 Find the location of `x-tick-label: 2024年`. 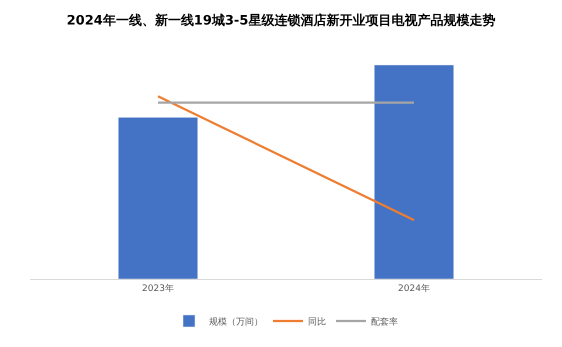

x-tick-label: 2024年 is located at coordinates (414, 288).